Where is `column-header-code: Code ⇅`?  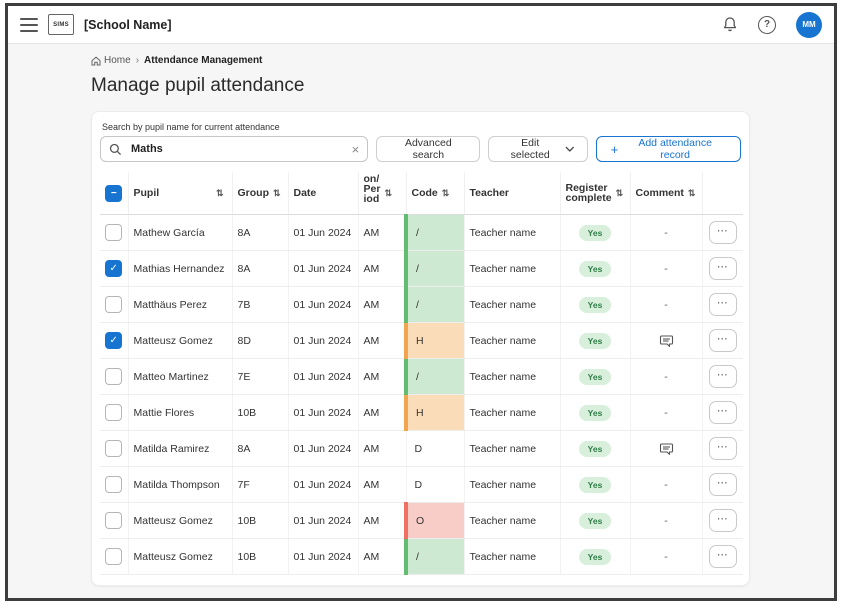
column-header-code: Code ⇅ is located at coordinates (435, 193).